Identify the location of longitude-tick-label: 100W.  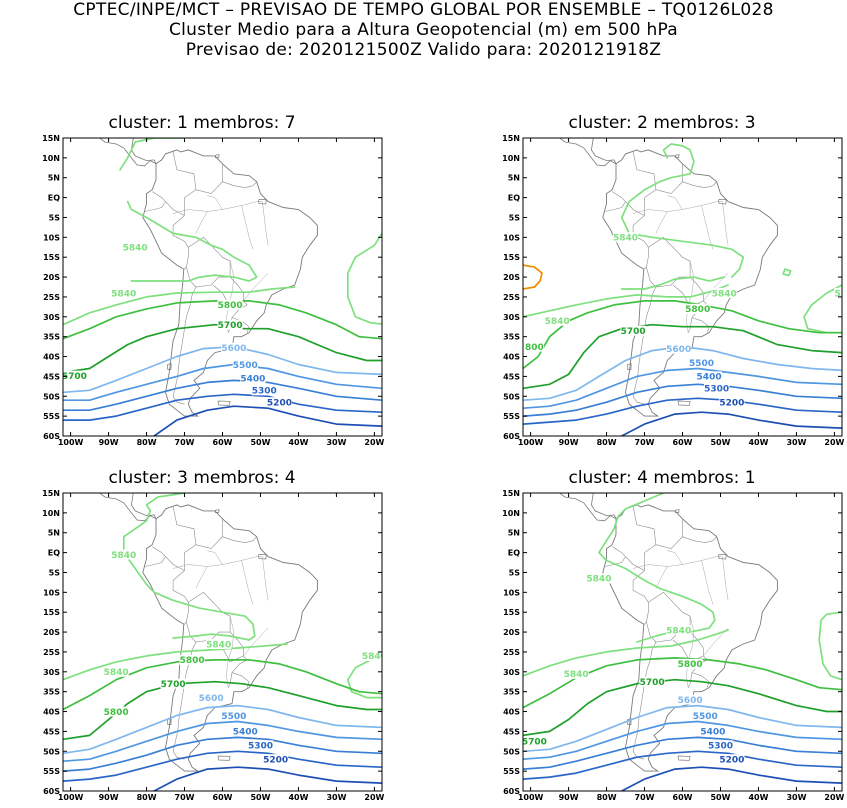
(71, 442).